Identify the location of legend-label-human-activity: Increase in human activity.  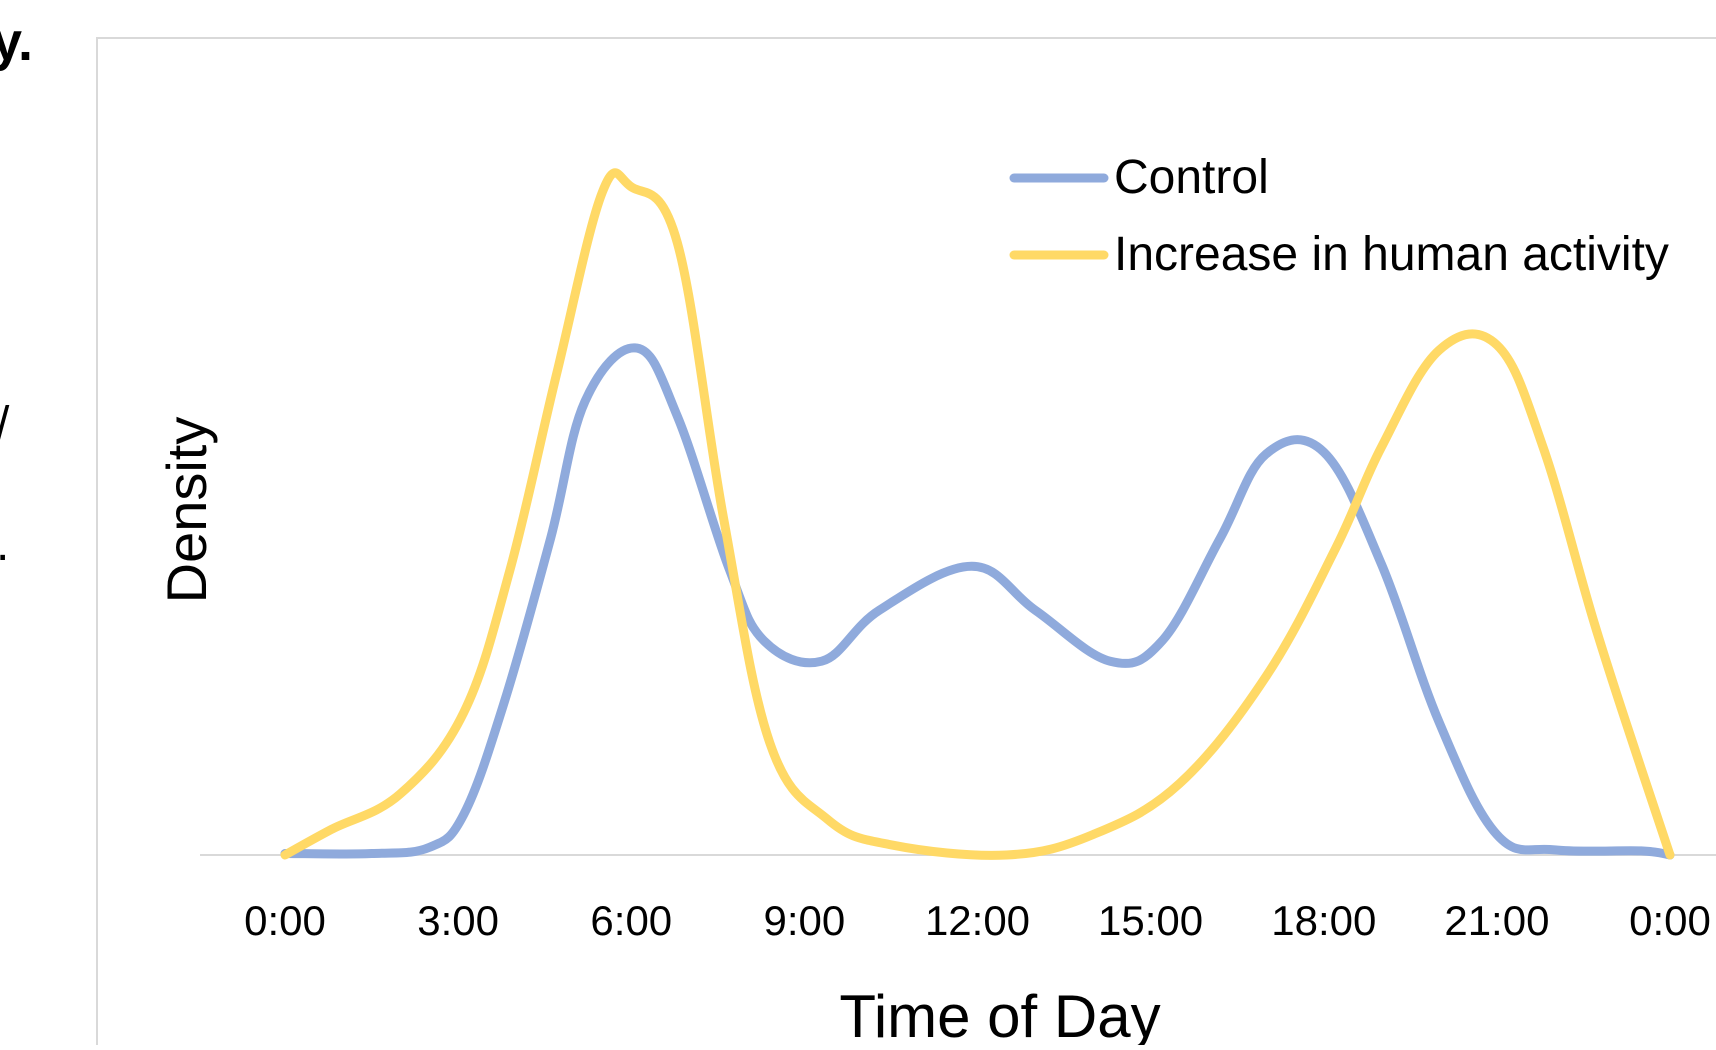
(1391, 254).